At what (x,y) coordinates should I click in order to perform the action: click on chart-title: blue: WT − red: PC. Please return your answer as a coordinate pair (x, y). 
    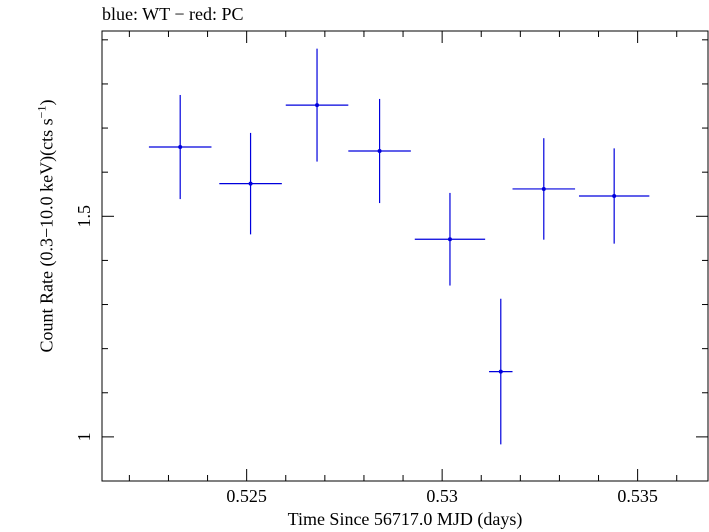
    Looking at the image, I should click on (173, 14).